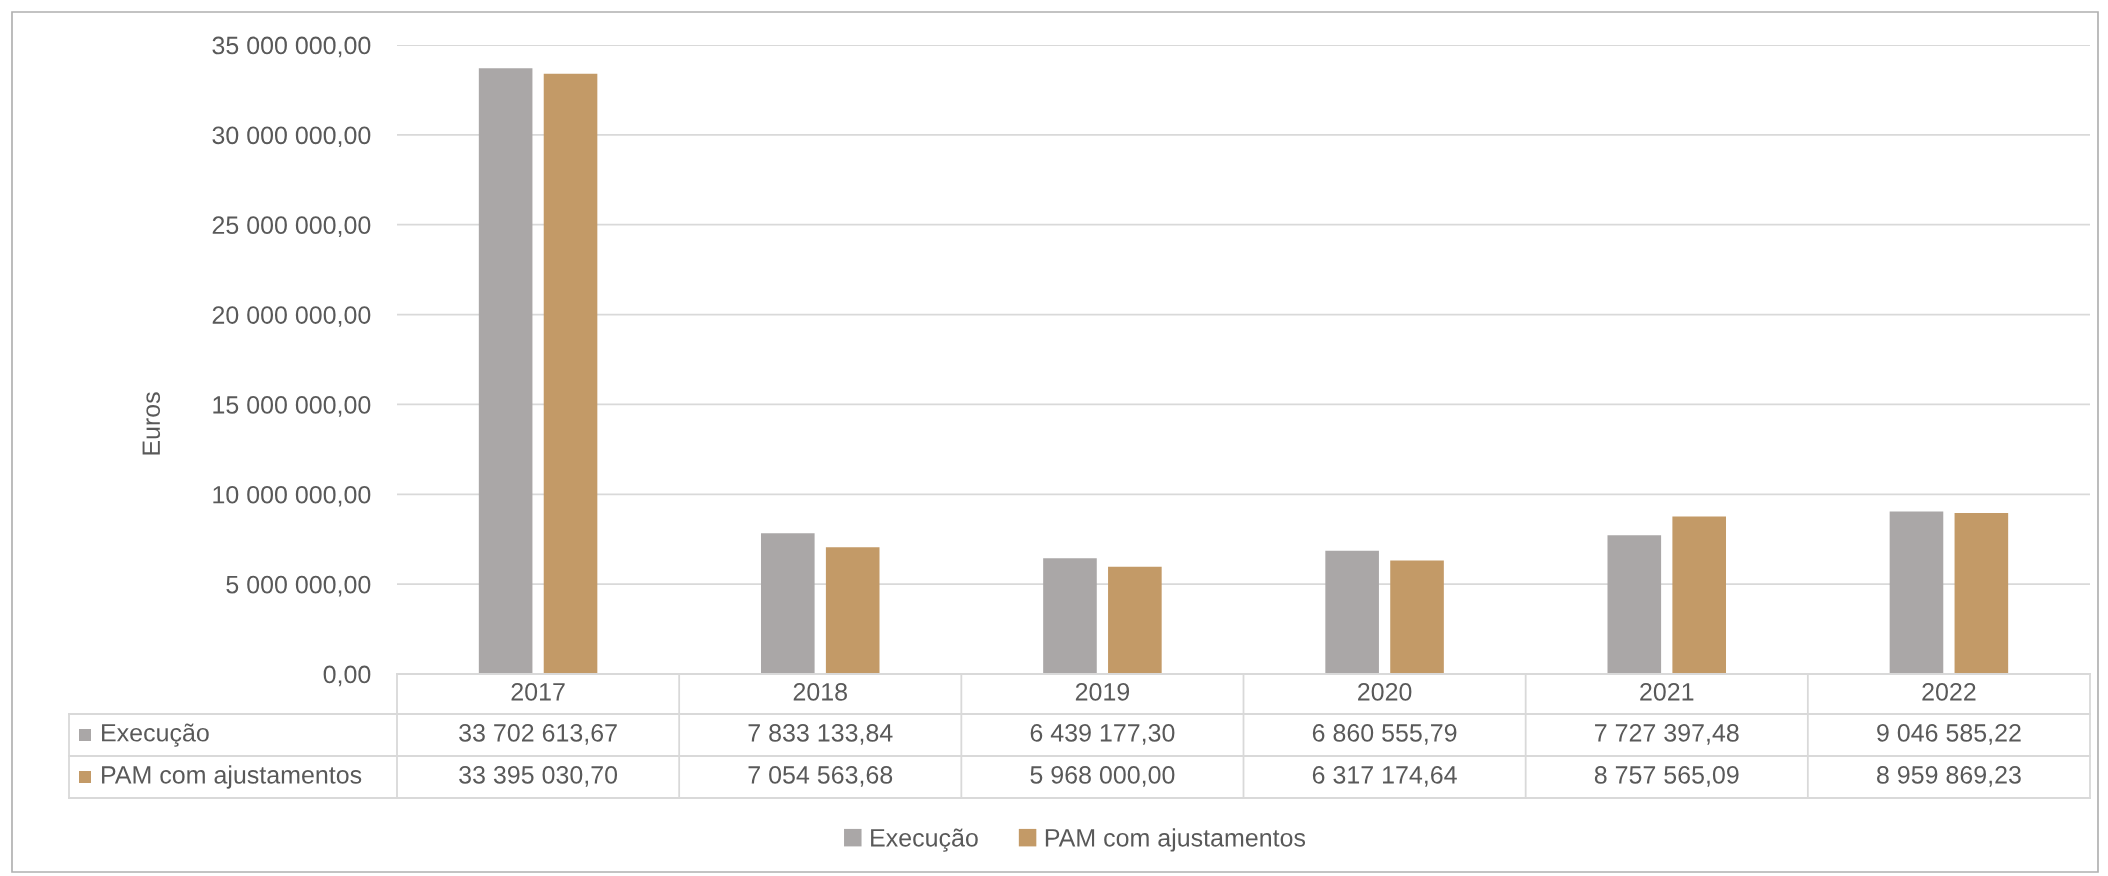 This screenshot has height=876, width=2108. Describe the element at coordinates (1175, 840) in the screenshot. I see `legend-label: PAM com ajustamentos` at that location.